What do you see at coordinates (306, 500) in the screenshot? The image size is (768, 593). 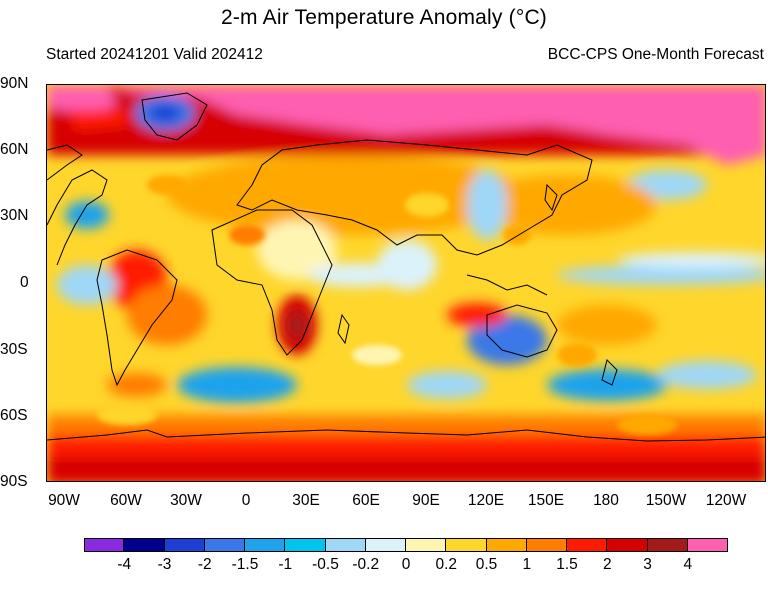 I see `lon-label-30e: 30E` at bounding box center [306, 500].